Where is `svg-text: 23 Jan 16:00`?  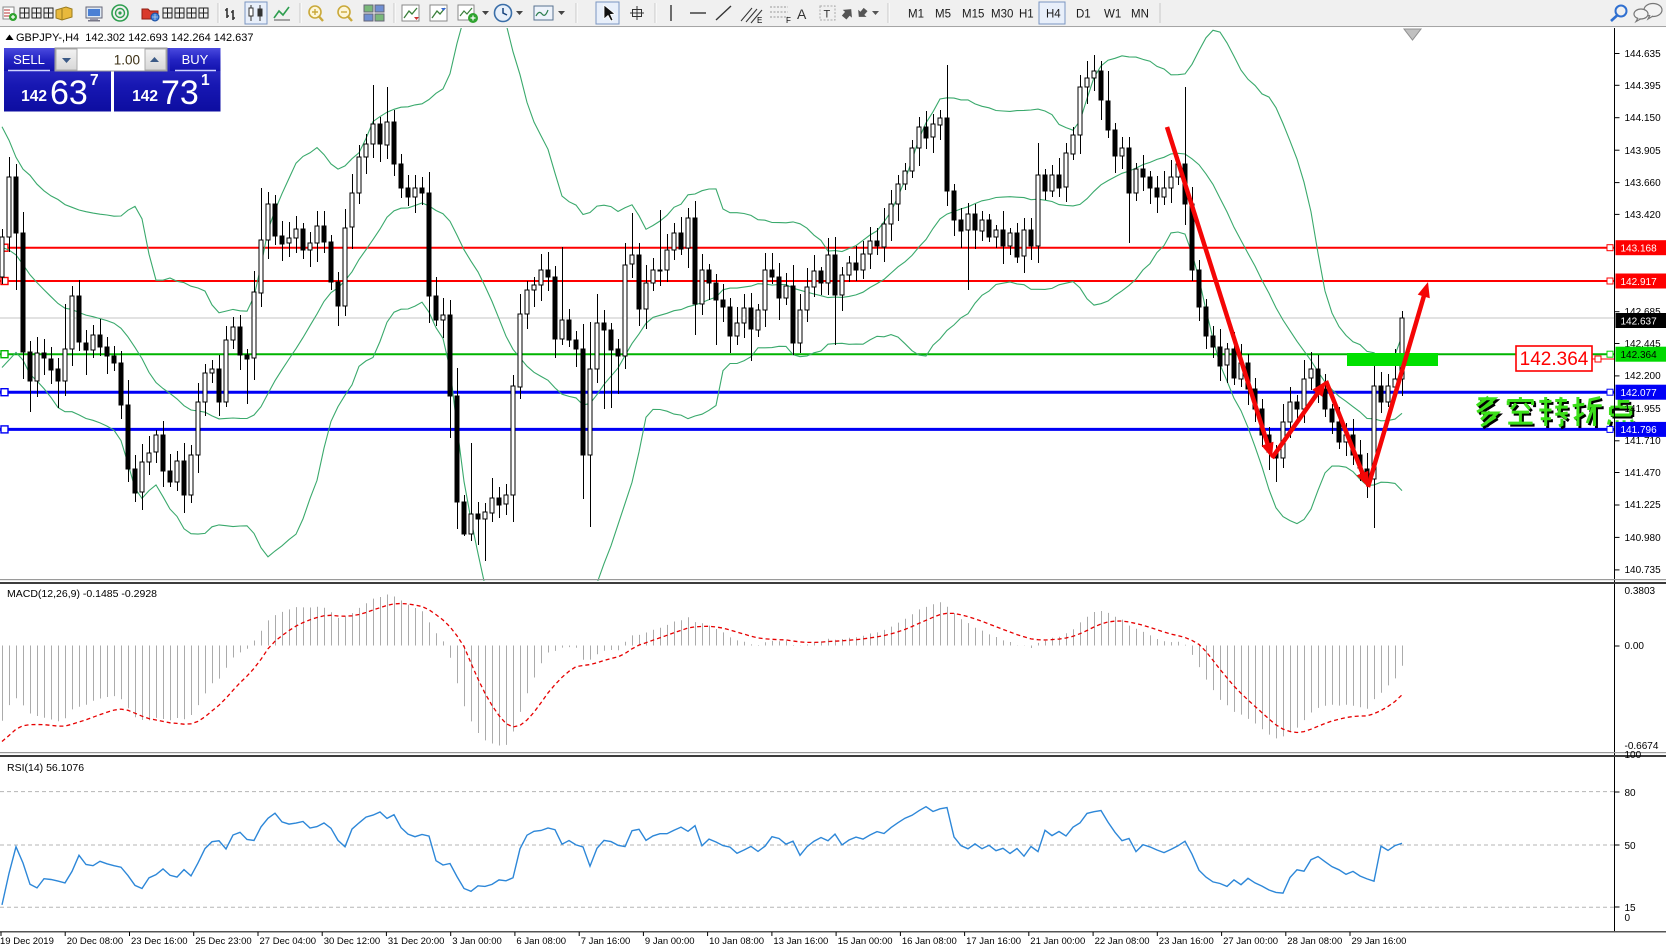
svg-text: 23 Jan 16:00 is located at coordinates (1186, 941).